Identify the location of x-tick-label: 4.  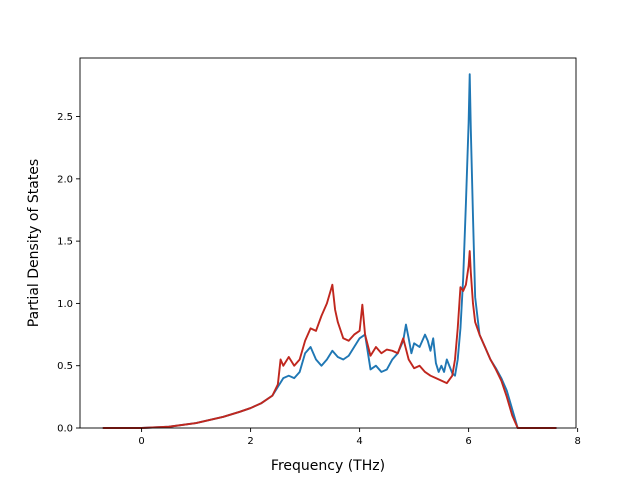
(359, 441).